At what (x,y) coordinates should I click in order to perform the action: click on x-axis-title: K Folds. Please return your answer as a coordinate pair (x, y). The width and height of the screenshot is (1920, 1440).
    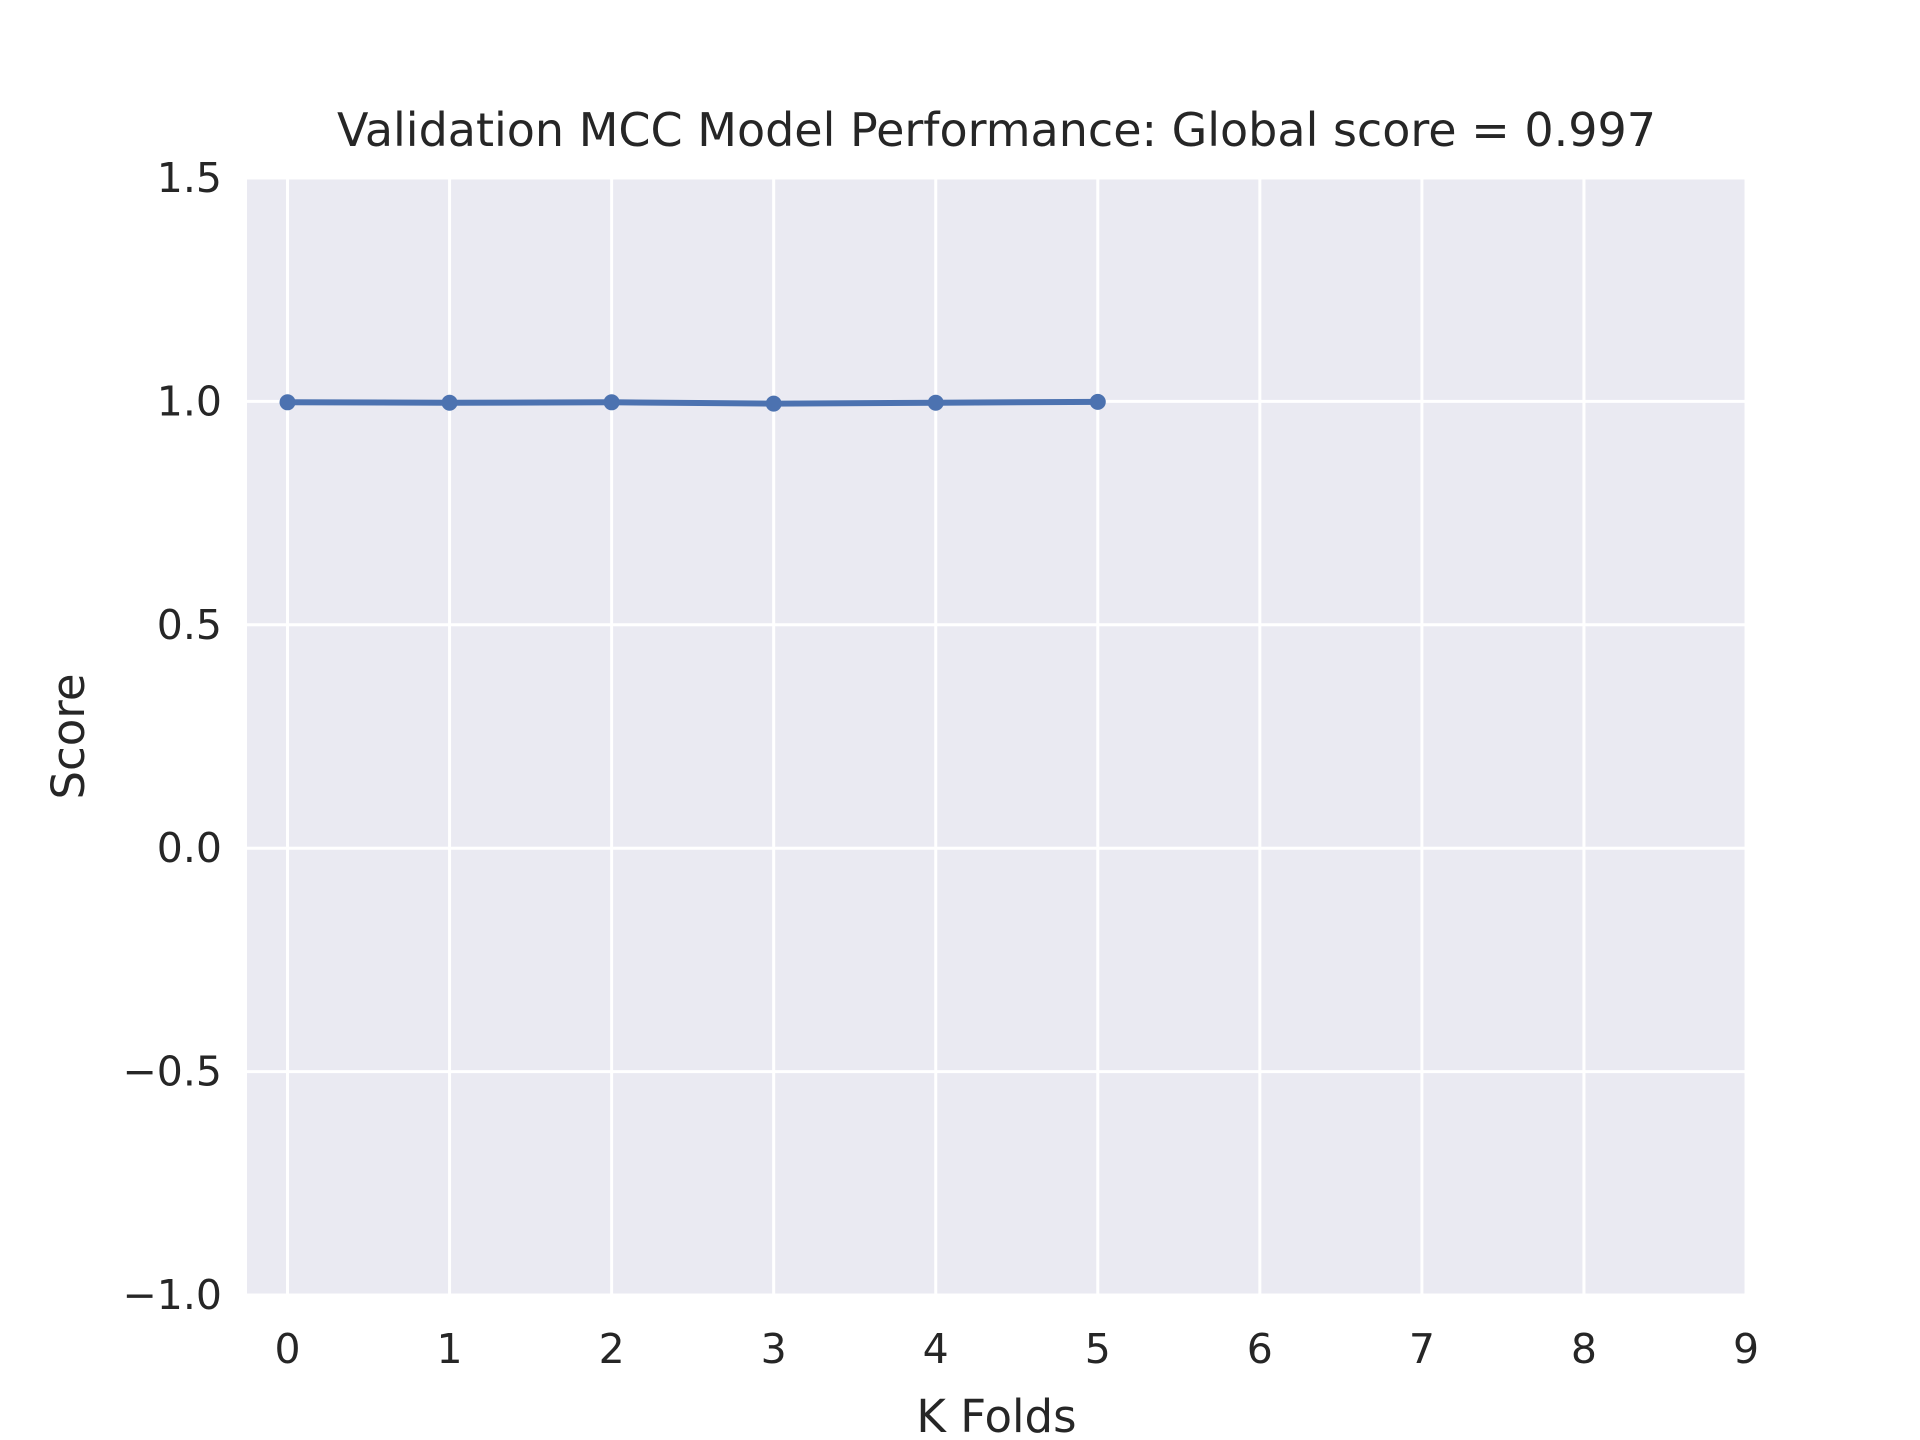
    Looking at the image, I should click on (996, 1415).